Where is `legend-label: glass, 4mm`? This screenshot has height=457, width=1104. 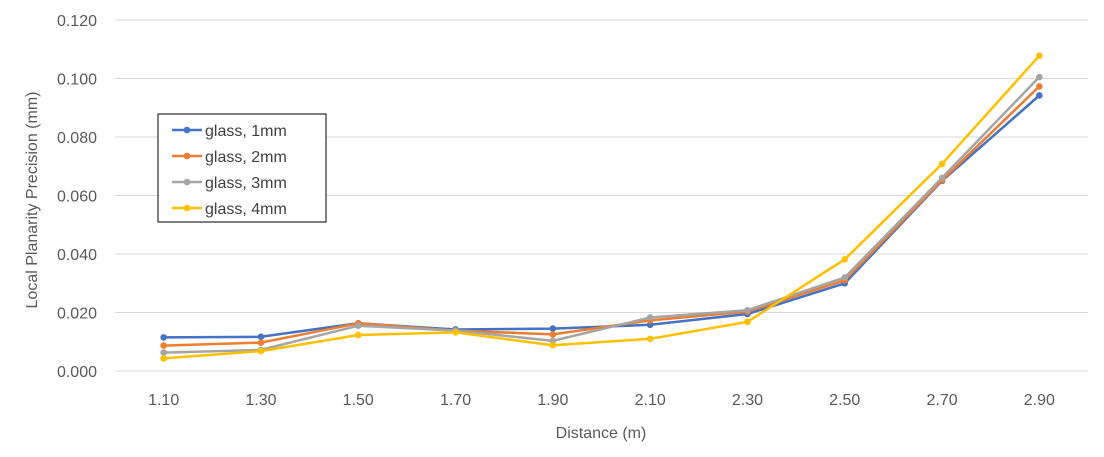
legend-label: glass, 4mm is located at coordinates (246, 209).